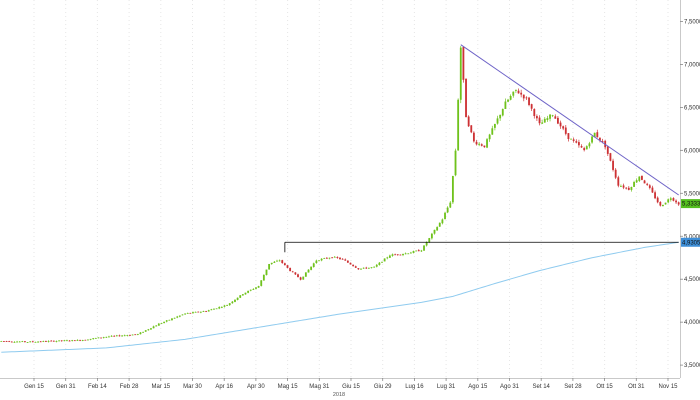 This screenshot has width=700, height=400. I want to click on value-badges: 5,3333 4,9305, so click(690, 223).